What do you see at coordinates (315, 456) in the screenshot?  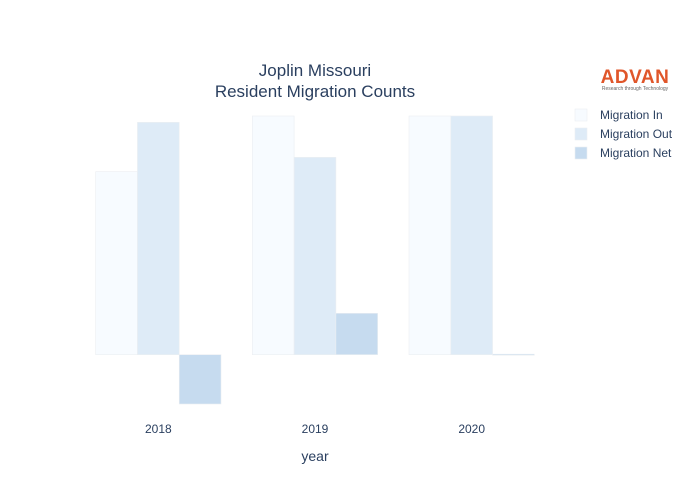 I see `x-axis-title: year` at bounding box center [315, 456].